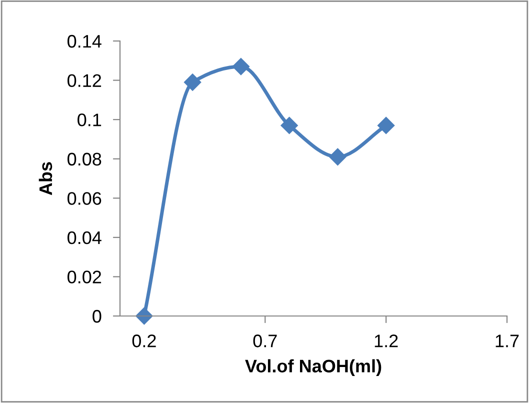  Describe the element at coordinates (85, 41) in the screenshot. I see `y-tick-label: 0.14` at that location.